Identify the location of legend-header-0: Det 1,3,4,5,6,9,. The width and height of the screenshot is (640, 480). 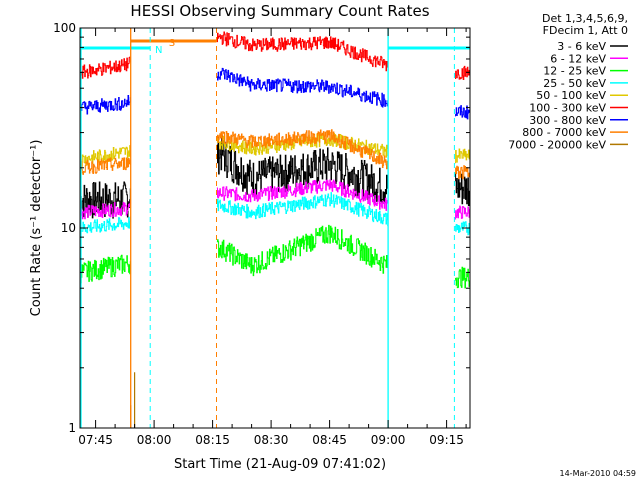
(585, 18).